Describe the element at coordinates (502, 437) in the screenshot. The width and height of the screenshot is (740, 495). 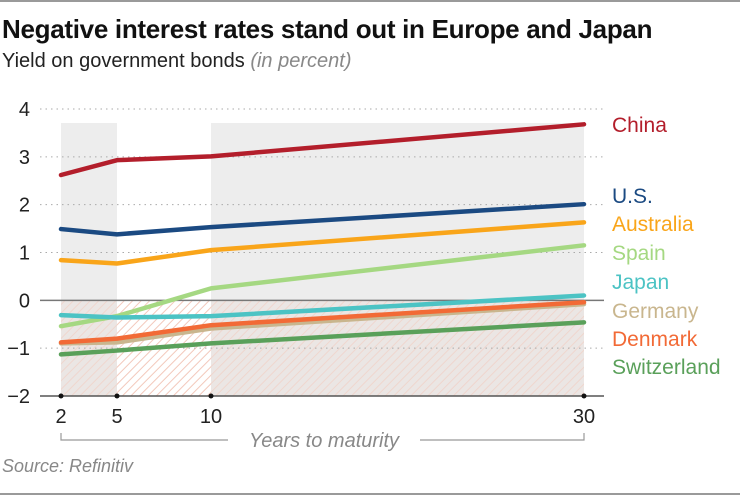
I see `x-bracket-right` at that location.